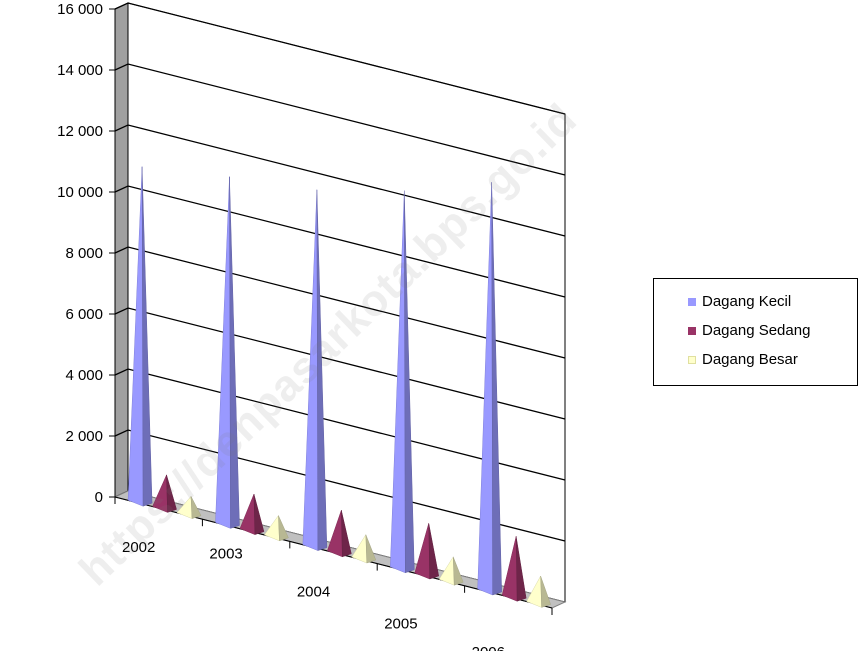  I want to click on y-tick-label: 16 000, so click(80, 9).